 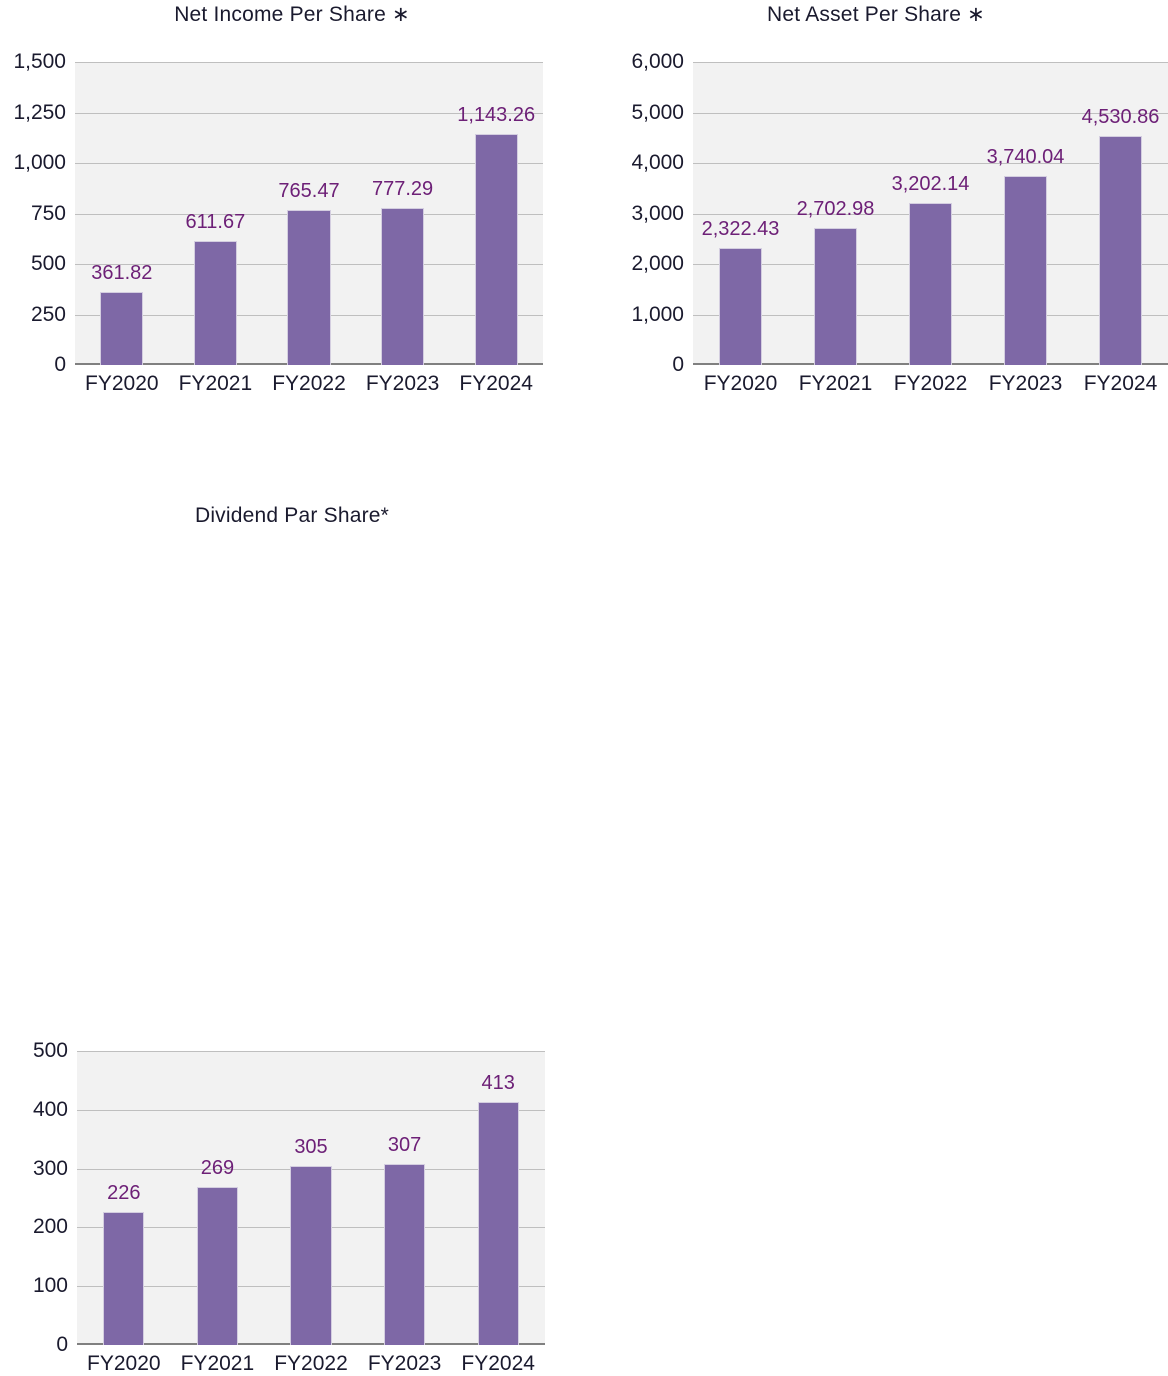 I want to click on bar-value-label: 413, so click(x=498, y=1083).